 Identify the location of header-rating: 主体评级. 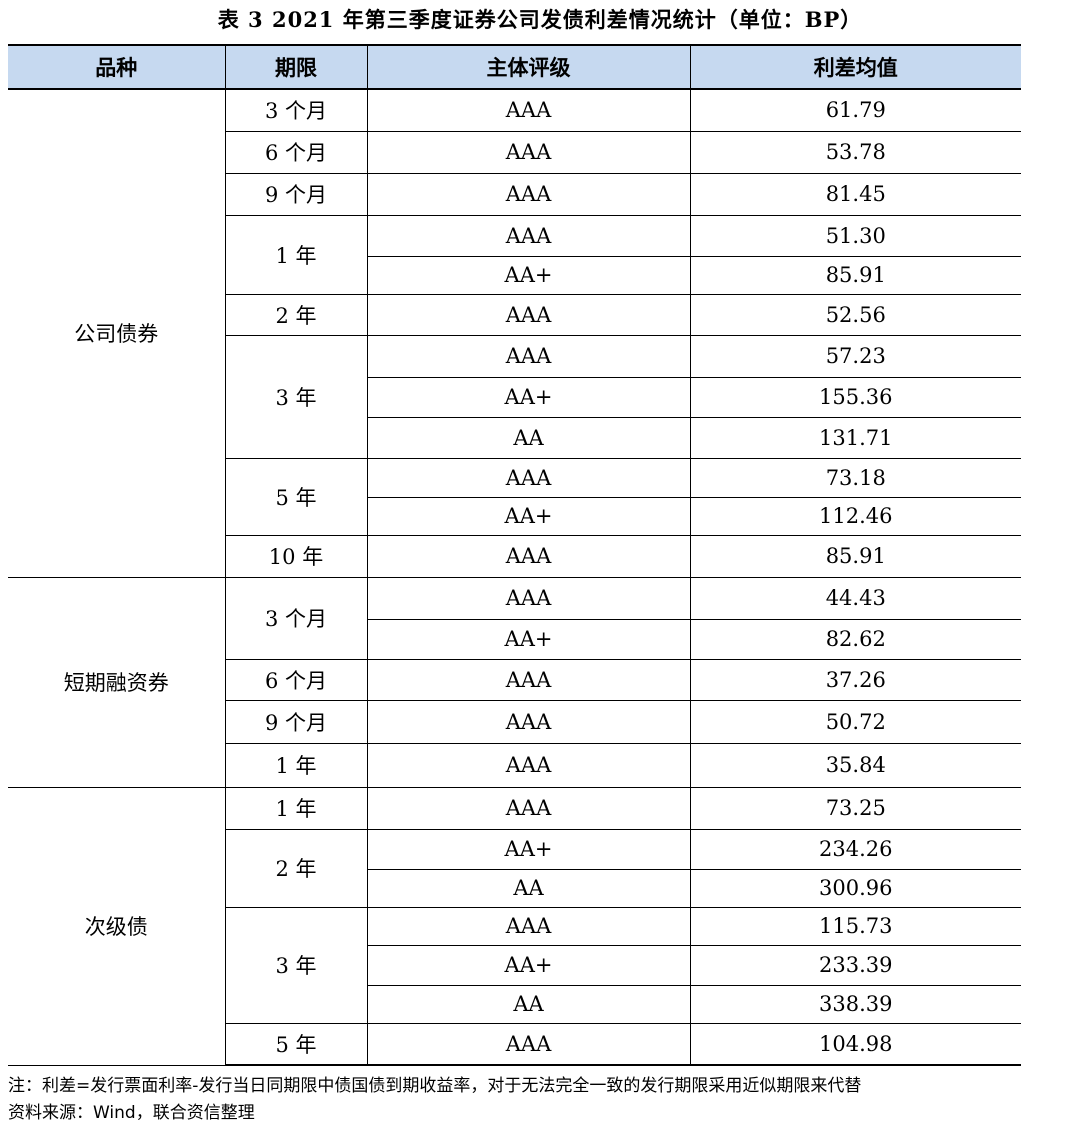
(528, 67).